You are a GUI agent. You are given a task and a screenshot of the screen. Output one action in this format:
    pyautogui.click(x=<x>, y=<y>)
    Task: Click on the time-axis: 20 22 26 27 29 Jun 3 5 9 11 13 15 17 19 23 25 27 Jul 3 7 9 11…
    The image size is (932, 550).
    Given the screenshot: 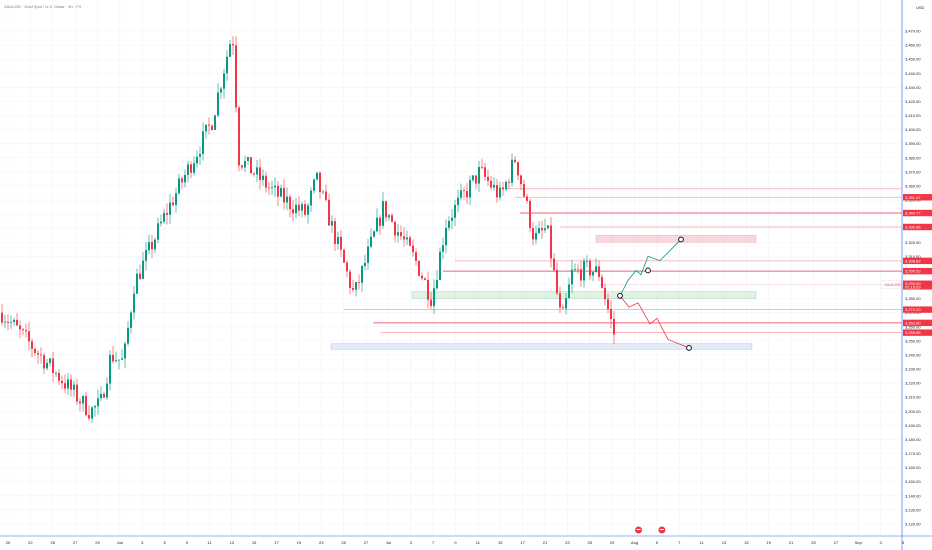 What is the action you would take?
    pyautogui.click(x=455, y=542)
    